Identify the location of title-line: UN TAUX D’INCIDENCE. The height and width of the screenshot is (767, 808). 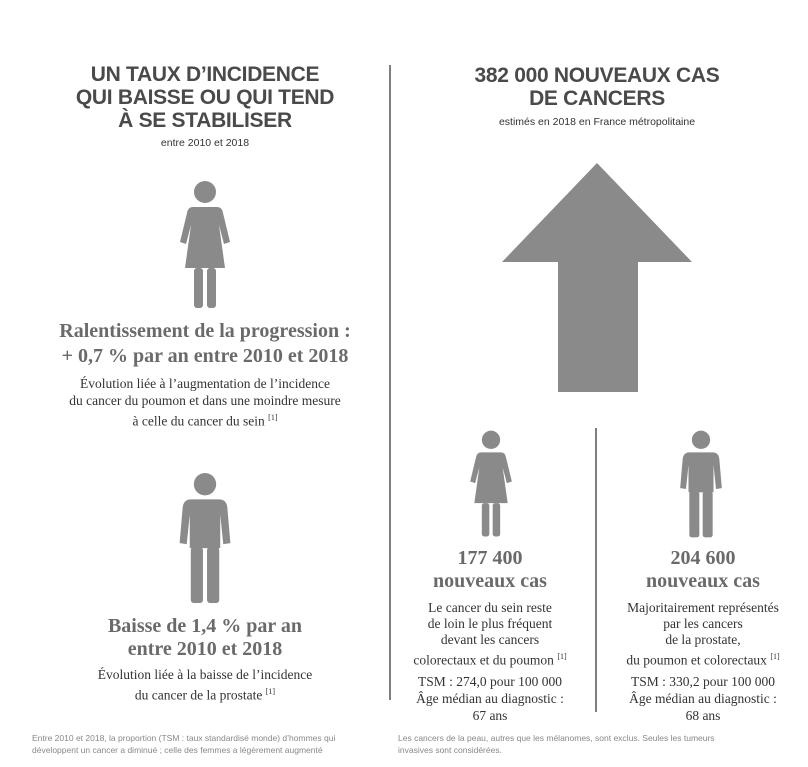
(205, 74).